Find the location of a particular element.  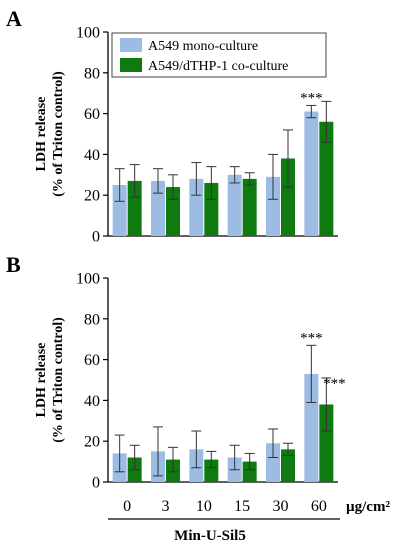

x-tick-label: 3 is located at coordinates (166, 506).